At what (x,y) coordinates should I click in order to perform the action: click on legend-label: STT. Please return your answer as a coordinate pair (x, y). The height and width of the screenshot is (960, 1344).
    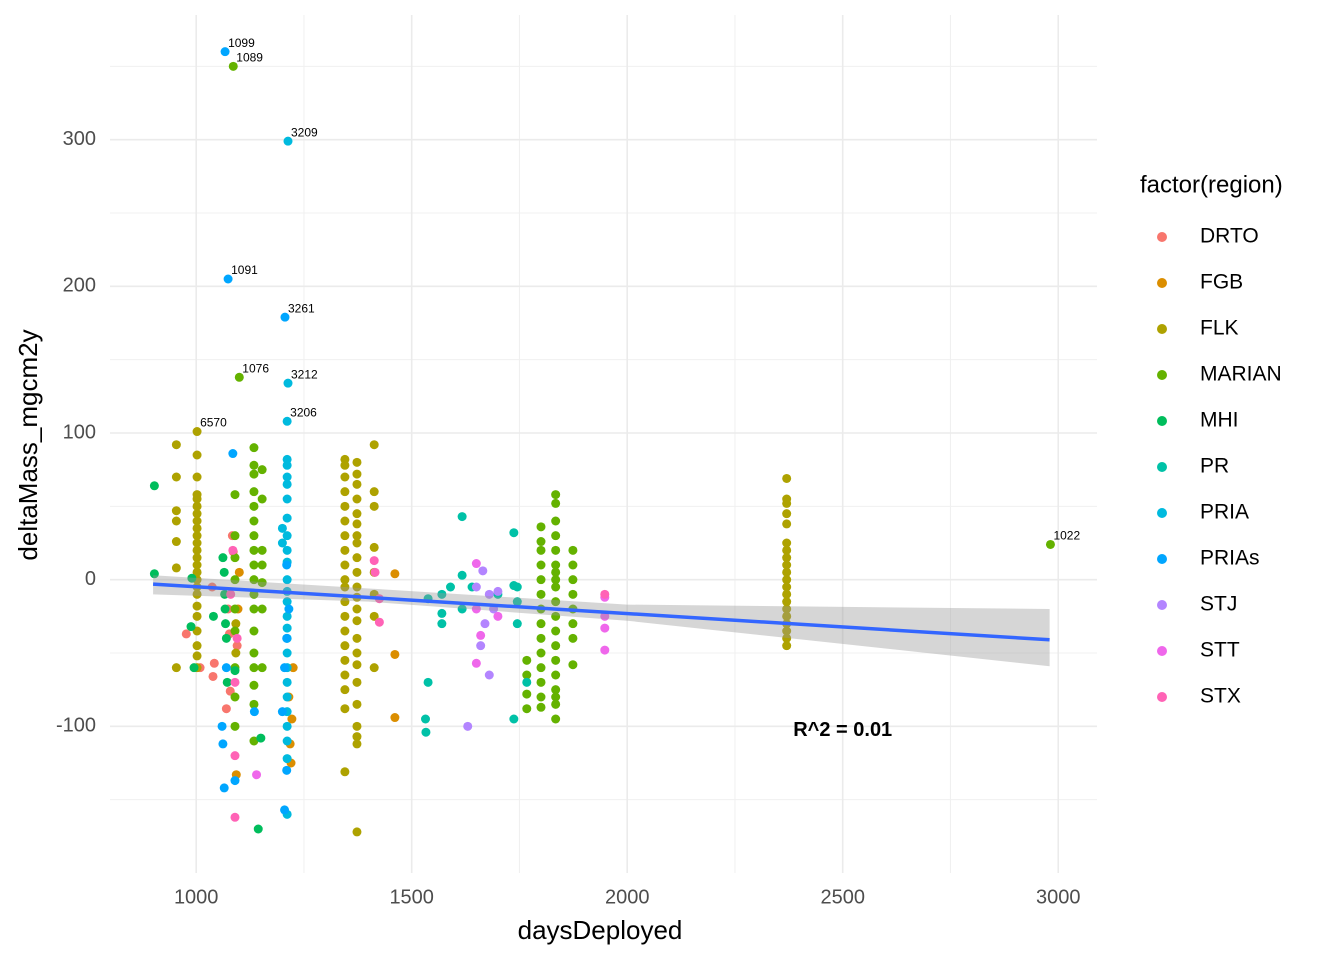
    Looking at the image, I should click on (1220, 650).